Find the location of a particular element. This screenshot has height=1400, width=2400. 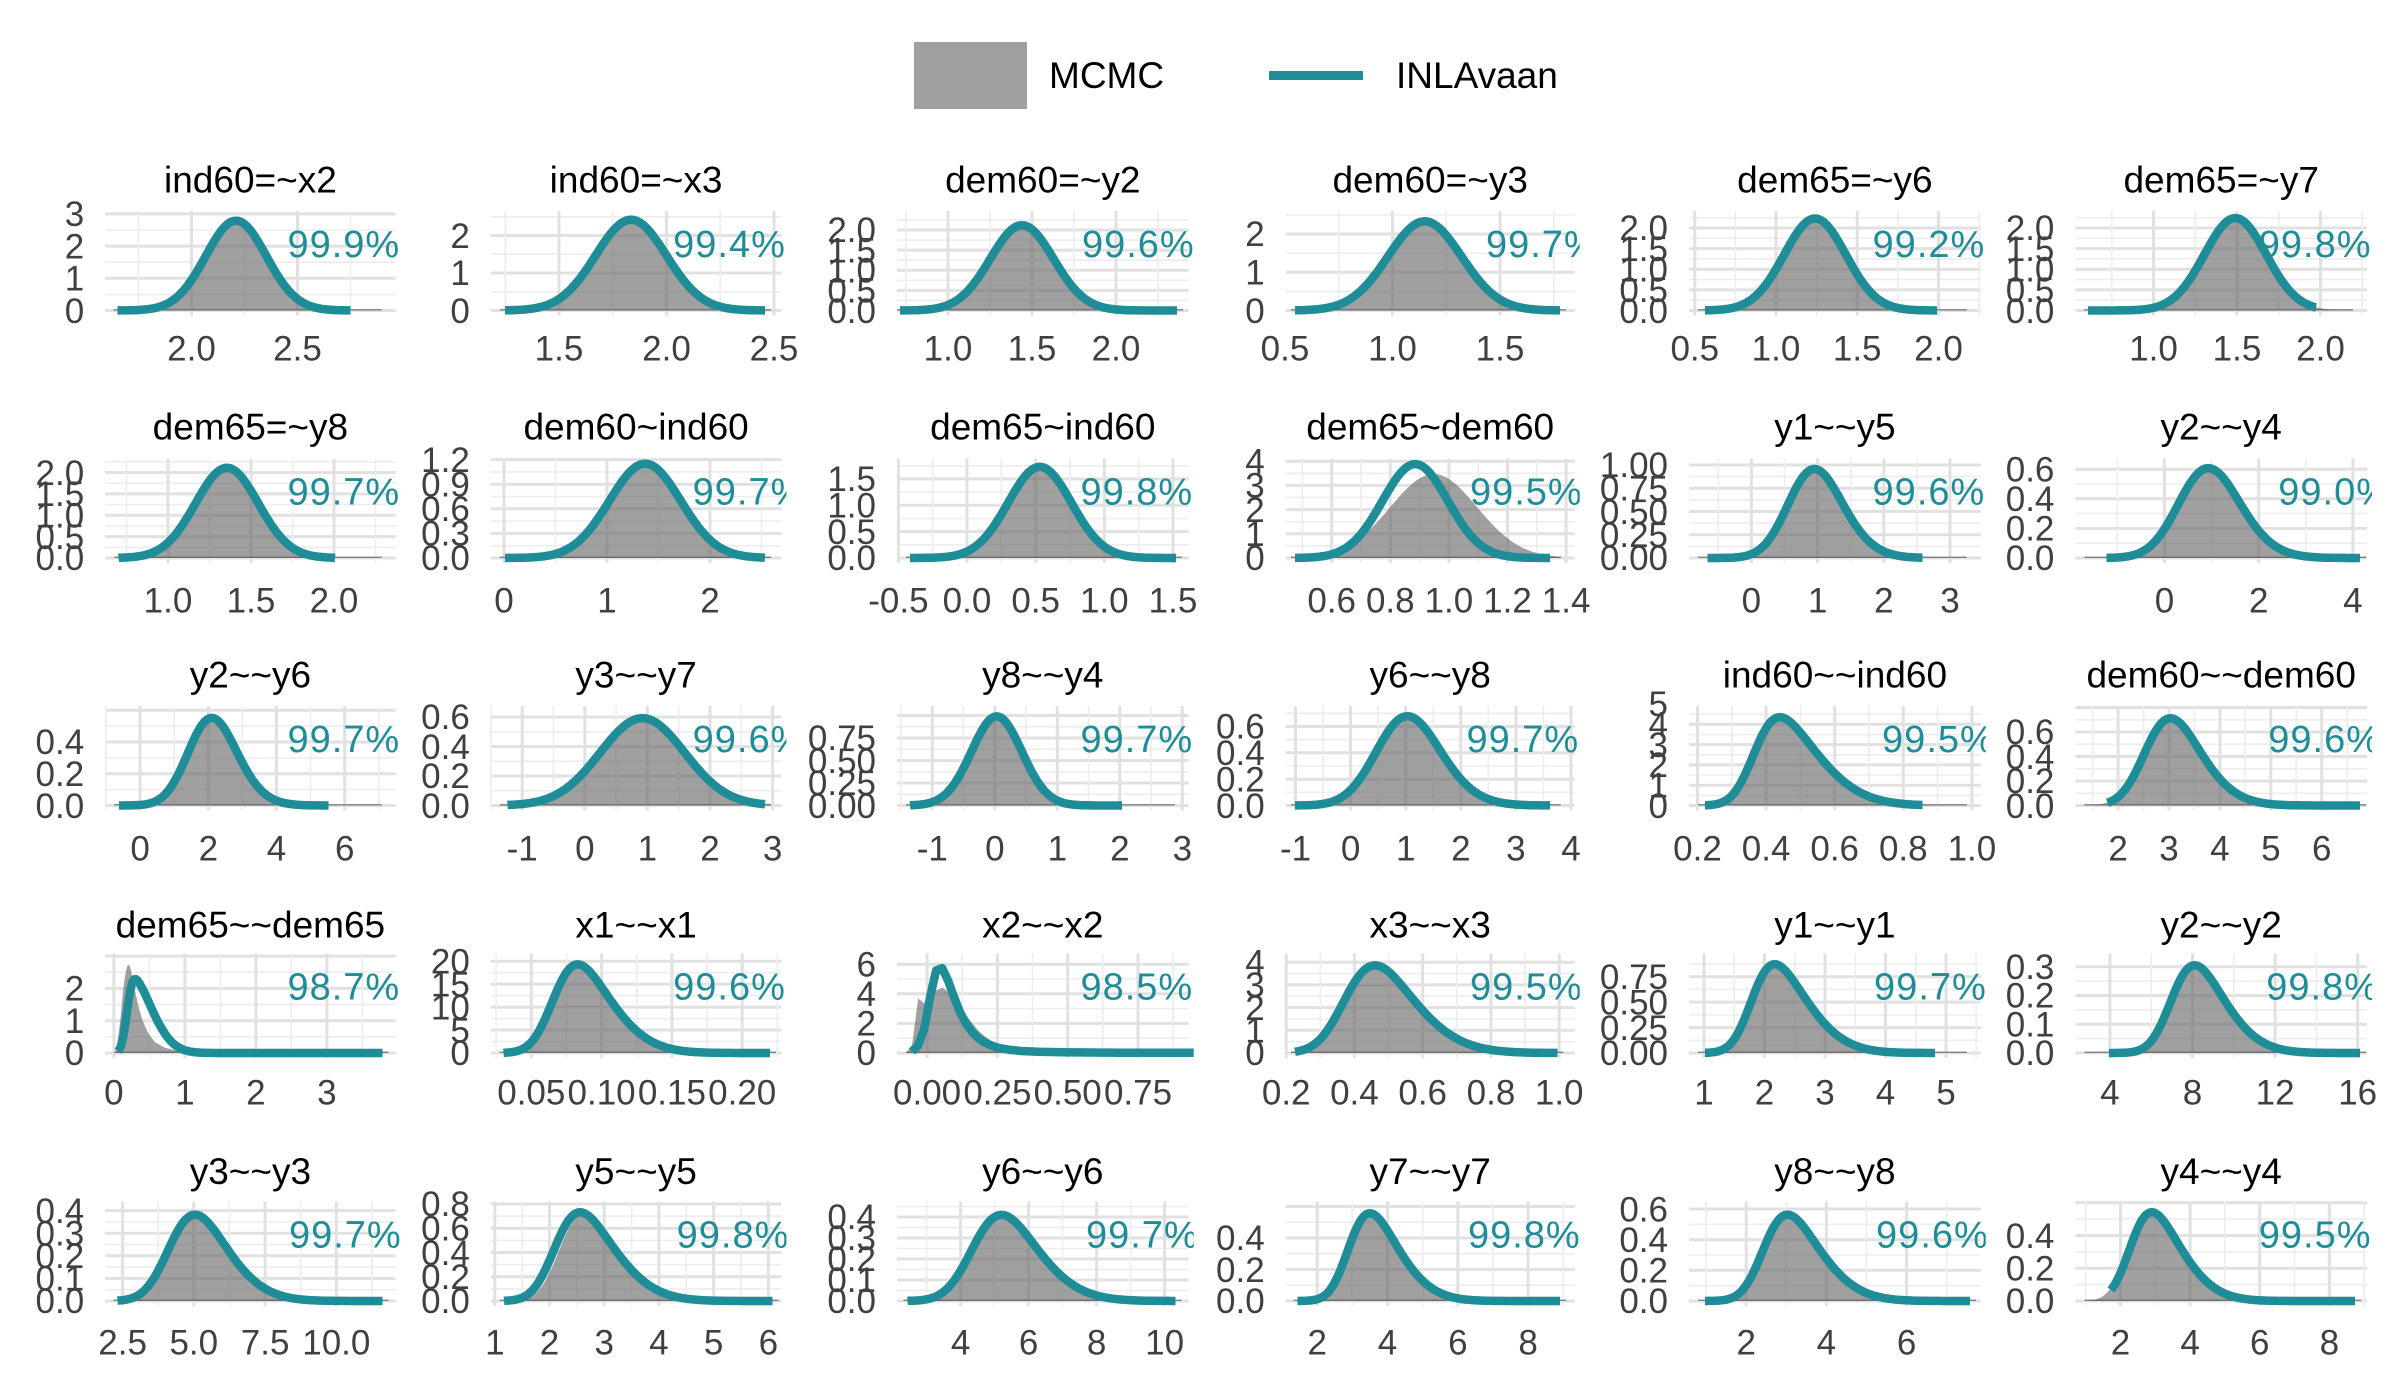

svg-text: 0.9 is located at coordinates (445, 484).